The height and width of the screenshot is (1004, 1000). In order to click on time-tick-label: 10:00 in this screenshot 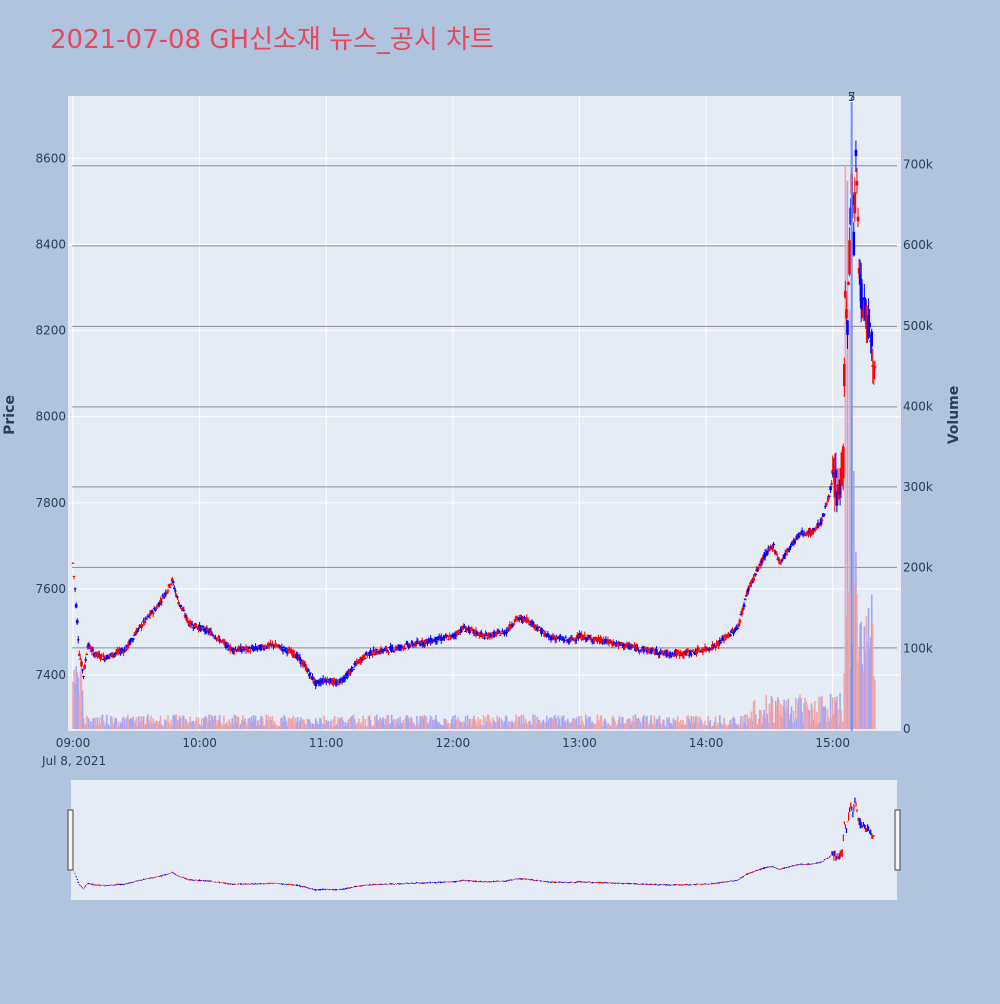, I will do `click(199, 743)`.